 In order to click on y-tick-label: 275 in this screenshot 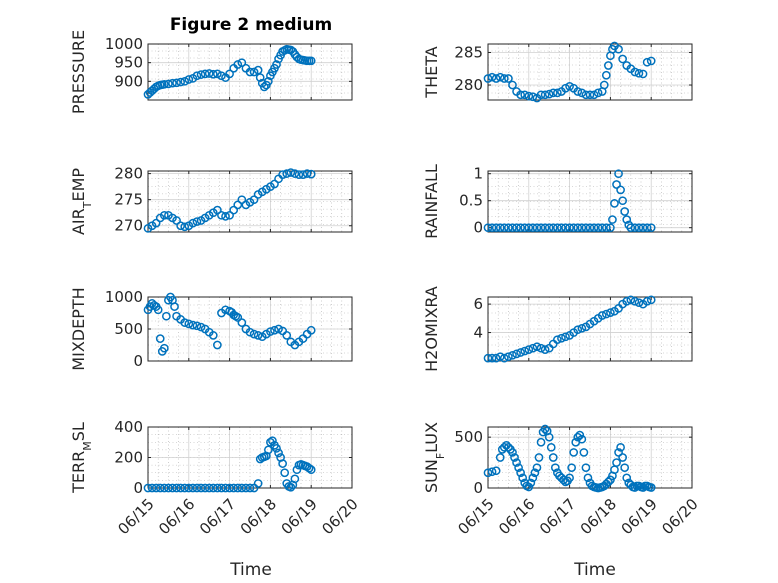, I will do `click(128, 200)`.